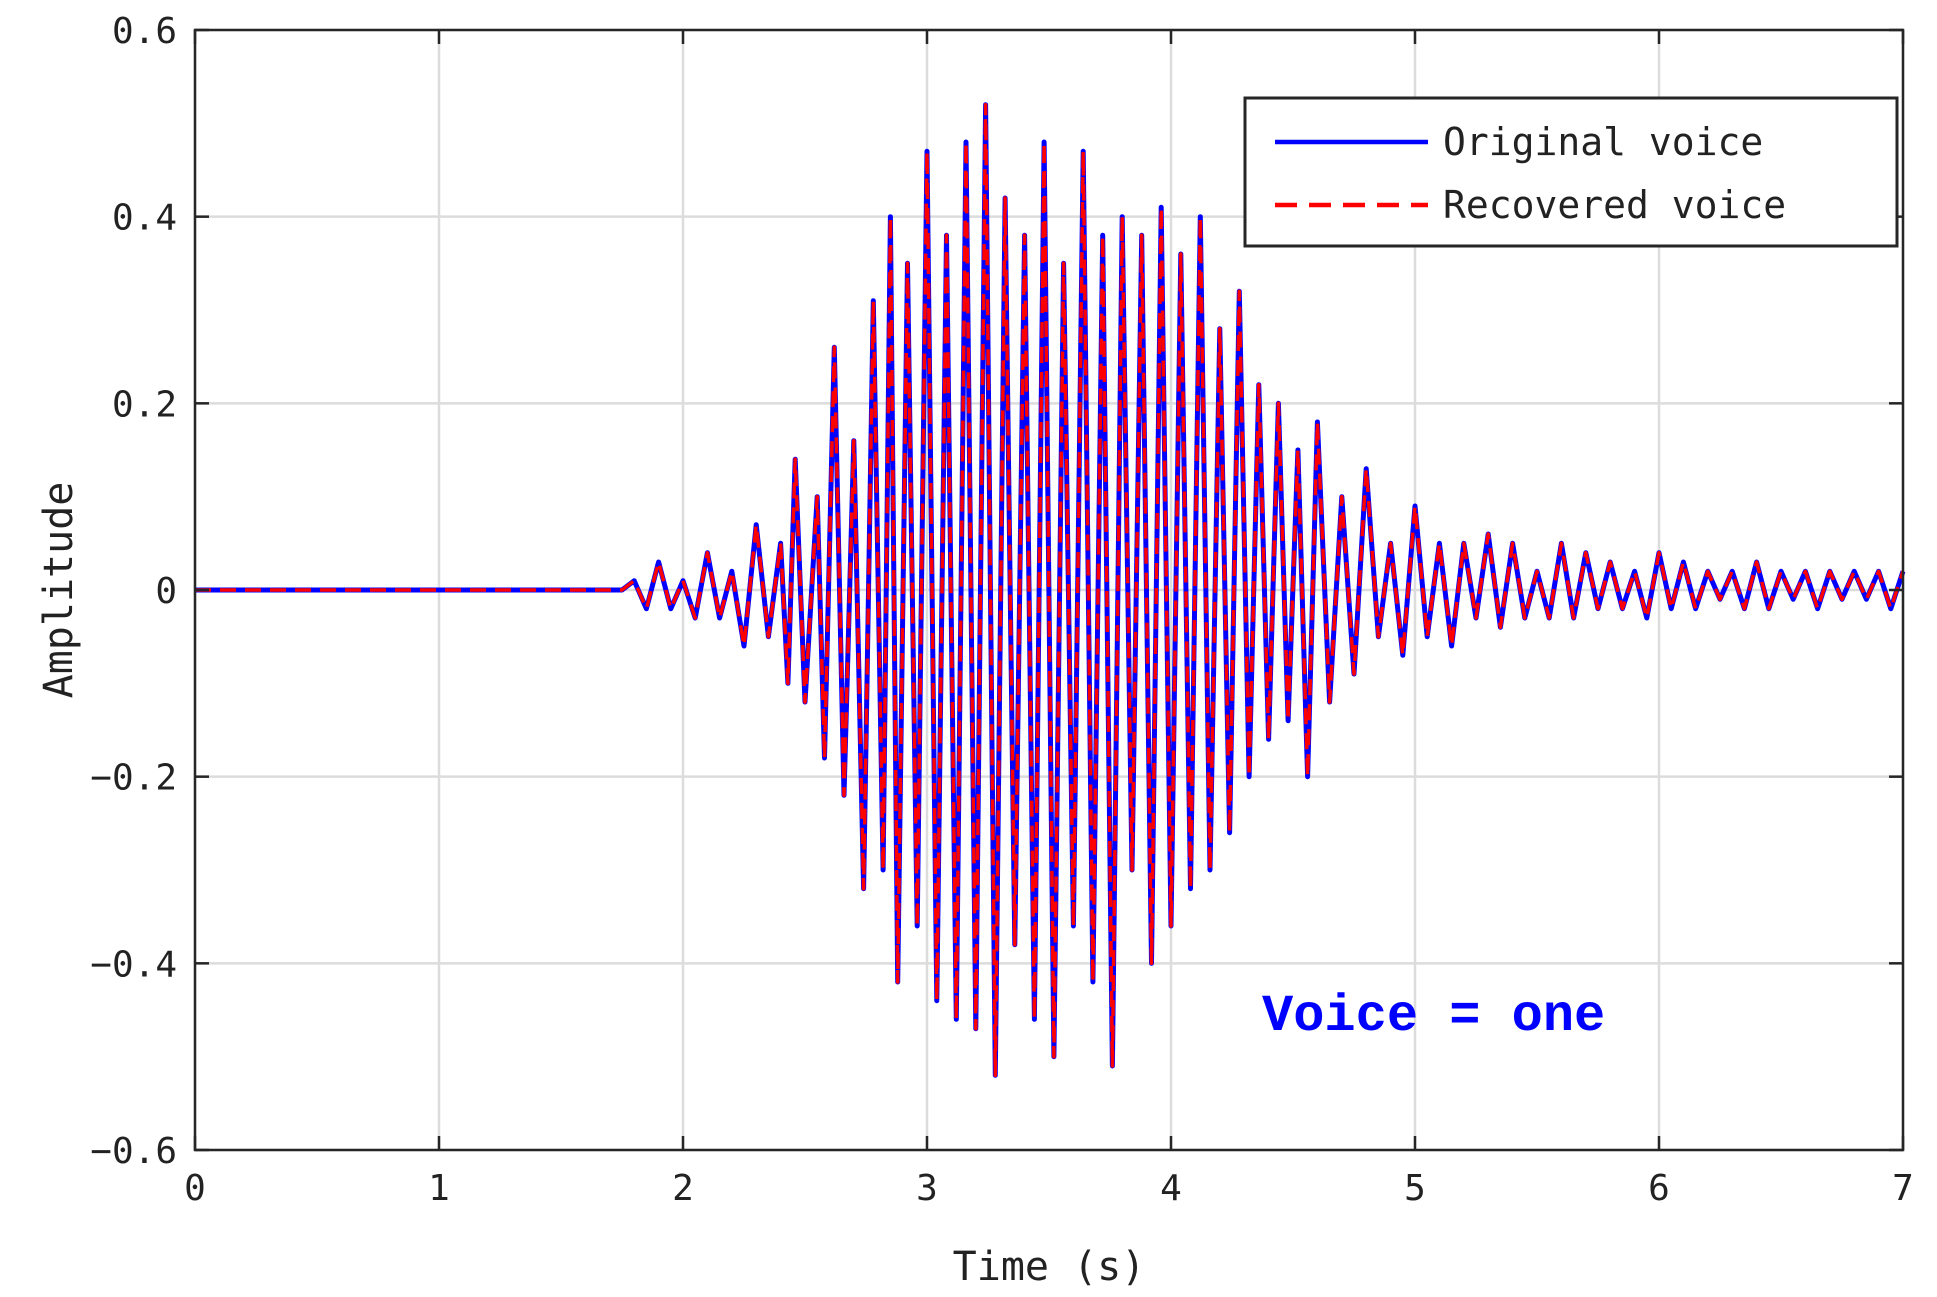 This screenshot has width=1937, height=1297. I want to click on legend-label-recovered: Recovered voice, so click(1614, 205).